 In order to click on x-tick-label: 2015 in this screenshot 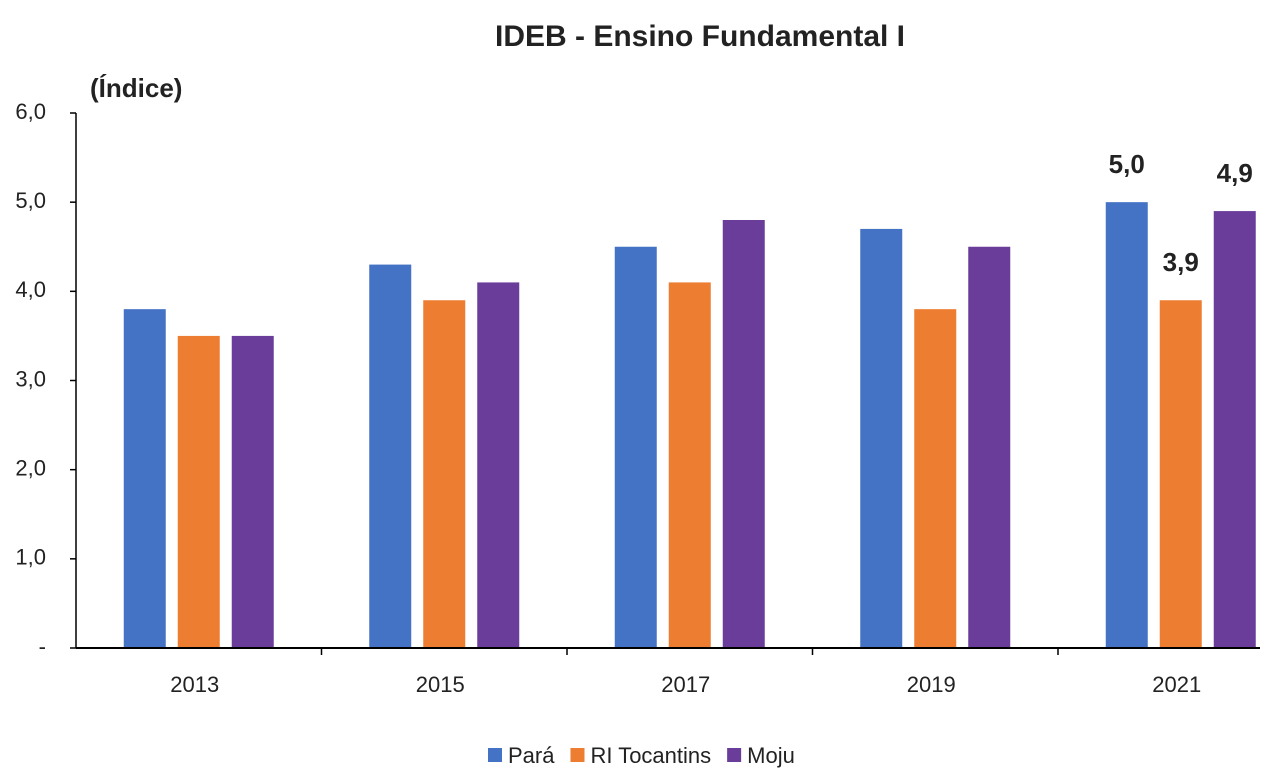, I will do `click(440, 684)`.